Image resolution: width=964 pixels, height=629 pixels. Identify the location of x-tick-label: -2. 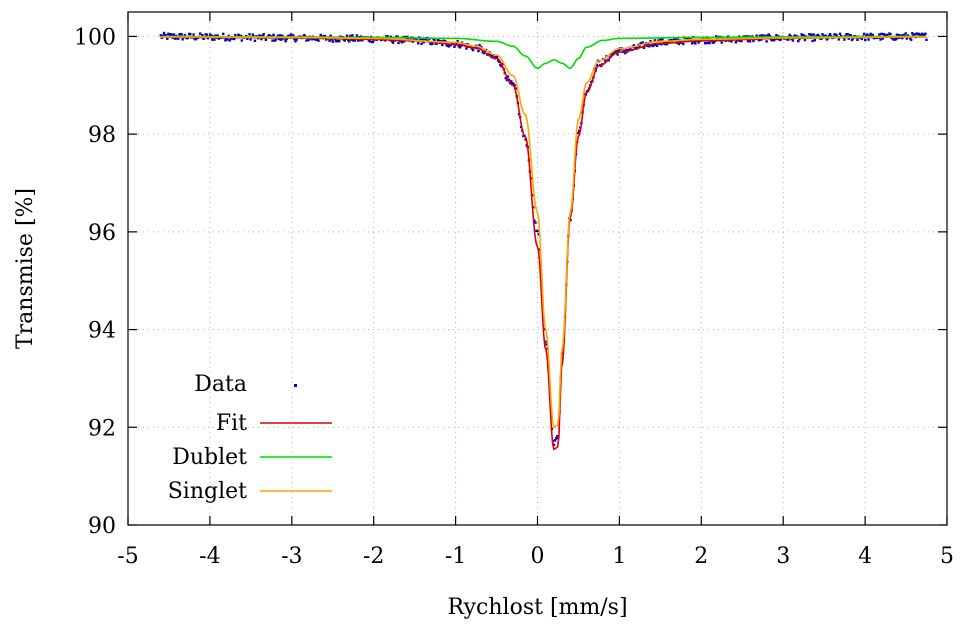
(373, 556).